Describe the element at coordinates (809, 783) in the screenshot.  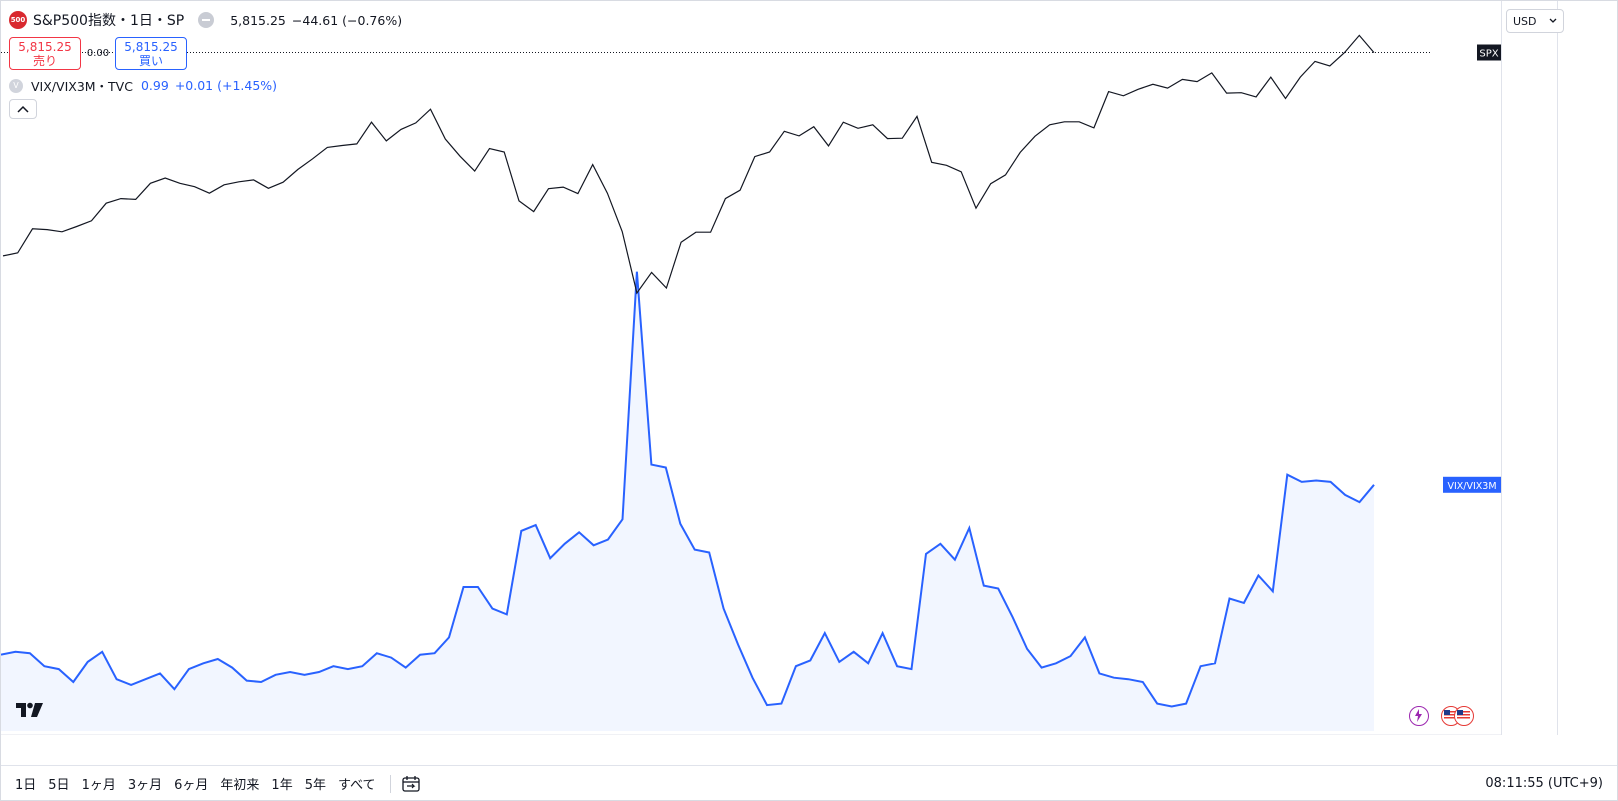
I see `bottom-toolbar: 1日 5日 1ヶ月 3ヶ月 6ヶ月 年初来 1年 5年 すべて` at that location.